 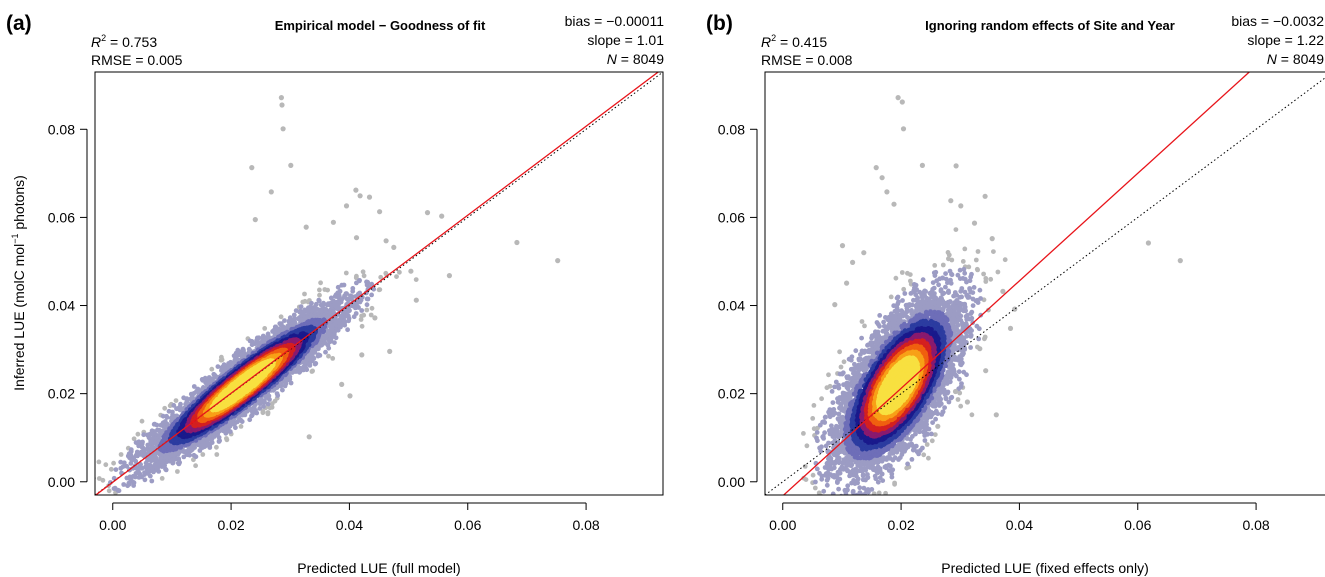 I want to click on panel-label-a: (a), so click(x=19, y=23).